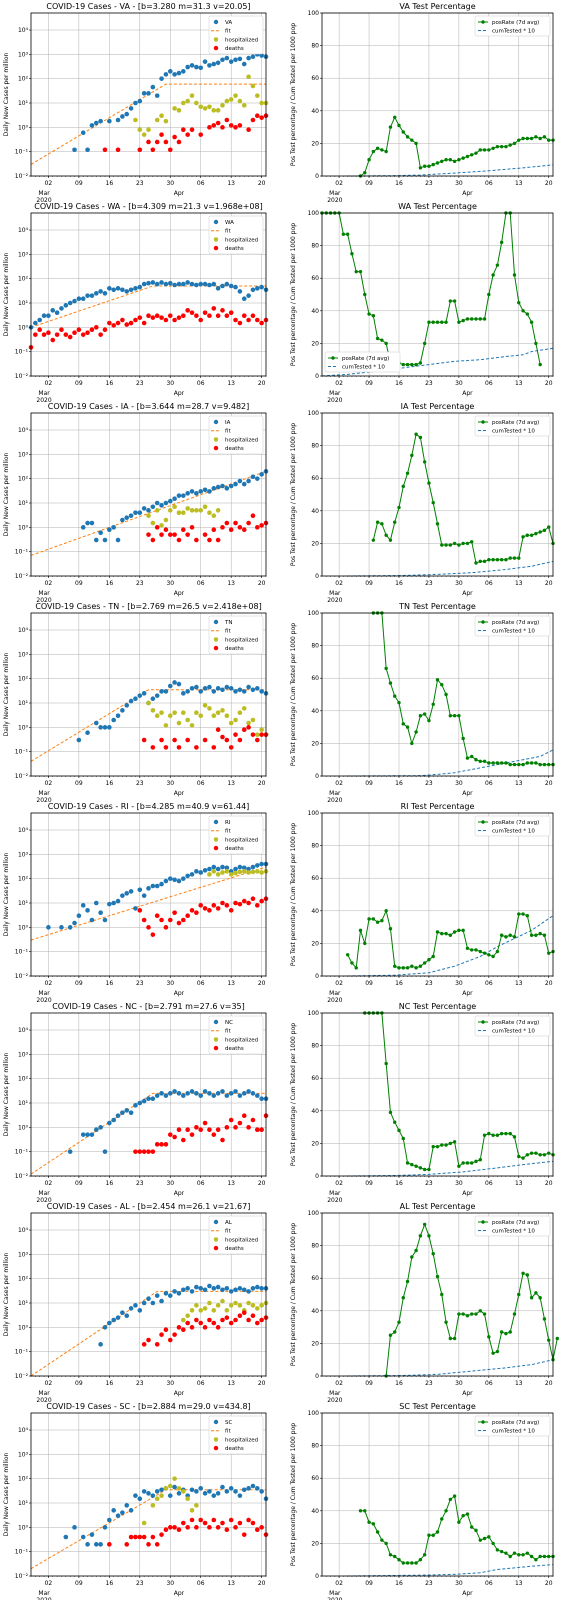 The width and height of the screenshot is (568, 1600). I want to click on plot-frame, so click(437, 1494).